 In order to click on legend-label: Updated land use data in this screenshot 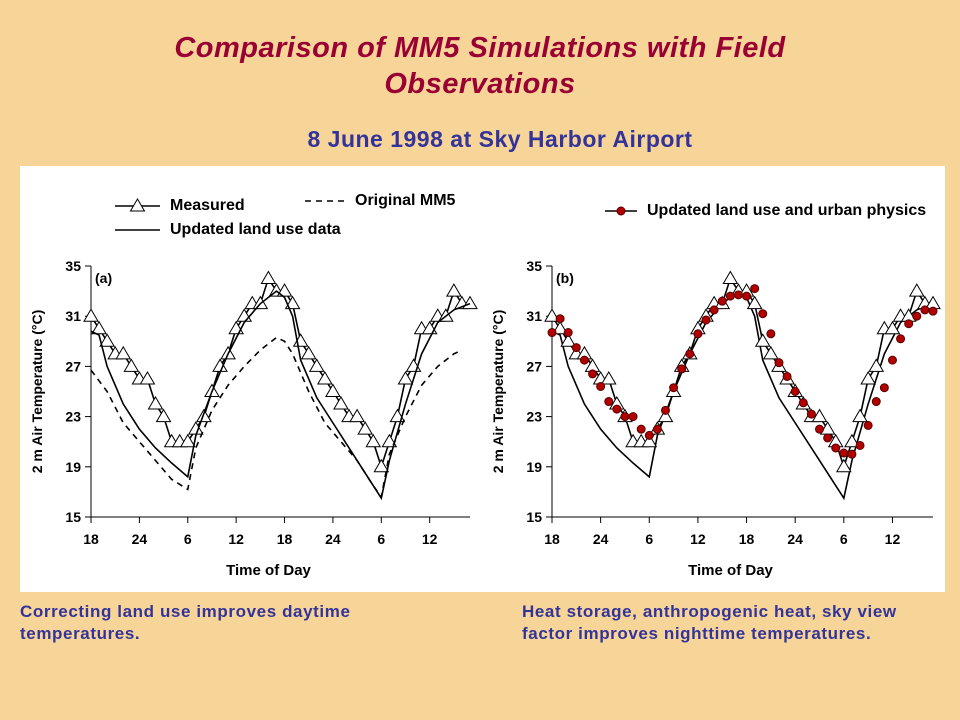, I will do `click(255, 229)`.